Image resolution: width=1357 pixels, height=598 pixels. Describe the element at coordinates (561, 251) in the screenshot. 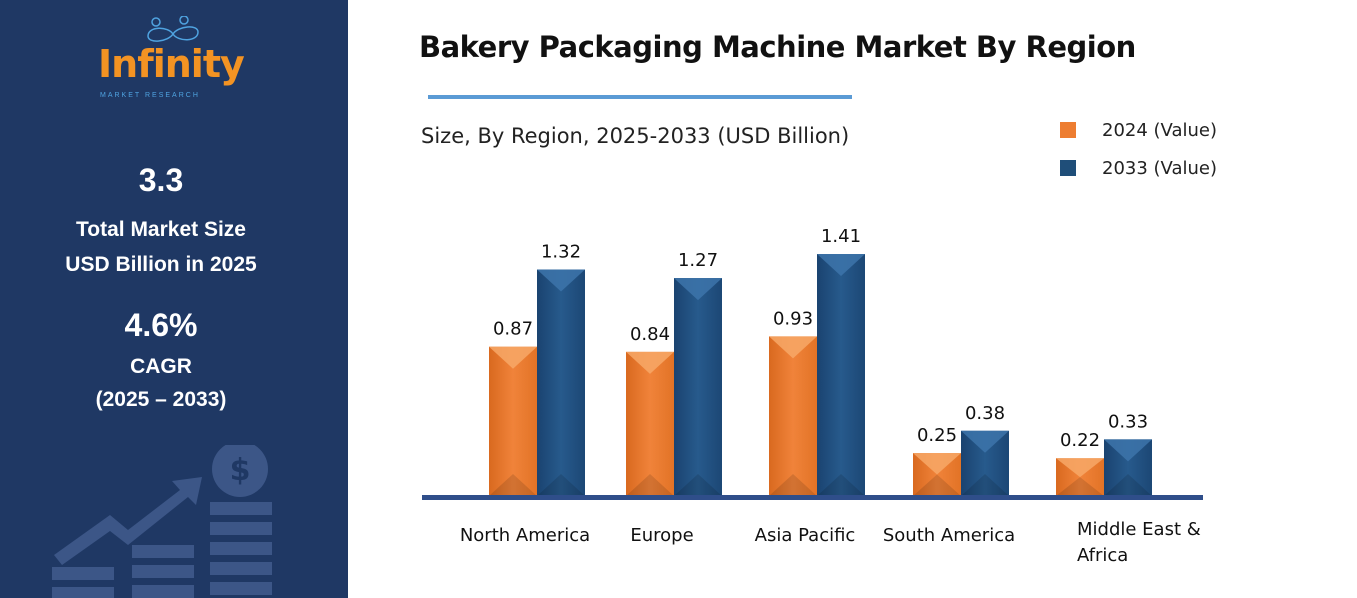

I see `data-label: 1.32` at that location.